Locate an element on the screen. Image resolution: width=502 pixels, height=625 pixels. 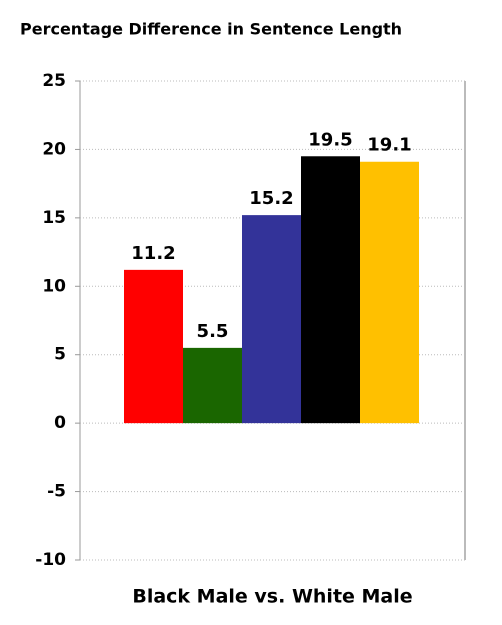
value-label: 11.2 is located at coordinates (153, 253).